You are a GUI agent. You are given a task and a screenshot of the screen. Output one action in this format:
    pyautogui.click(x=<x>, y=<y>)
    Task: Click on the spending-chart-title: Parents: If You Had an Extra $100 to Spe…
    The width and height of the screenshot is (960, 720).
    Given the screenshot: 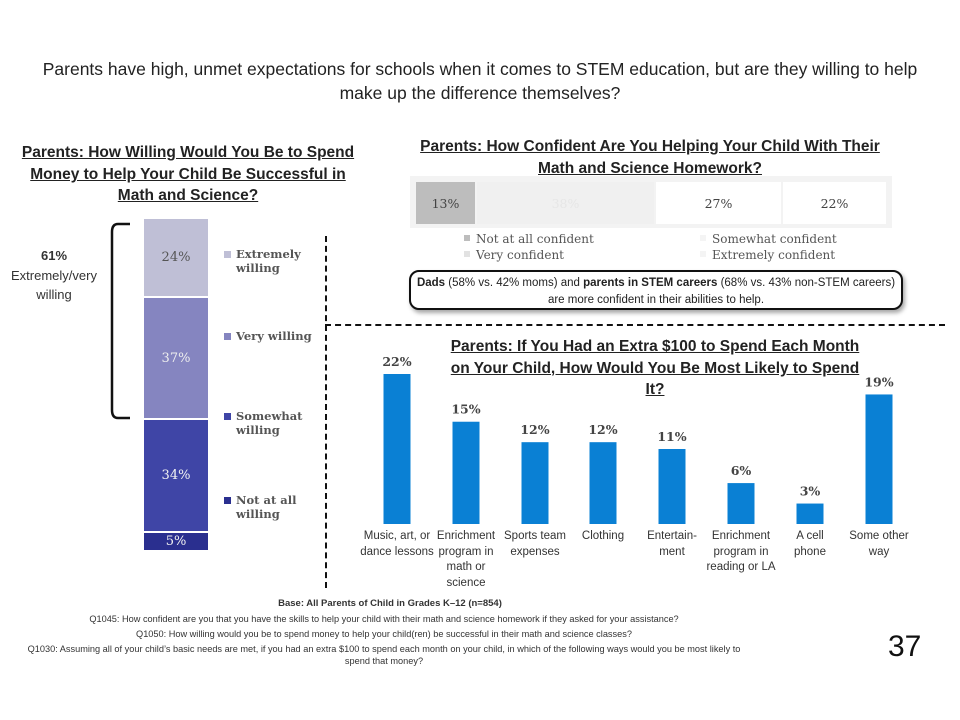 What is the action you would take?
    pyautogui.click(x=655, y=368)
    